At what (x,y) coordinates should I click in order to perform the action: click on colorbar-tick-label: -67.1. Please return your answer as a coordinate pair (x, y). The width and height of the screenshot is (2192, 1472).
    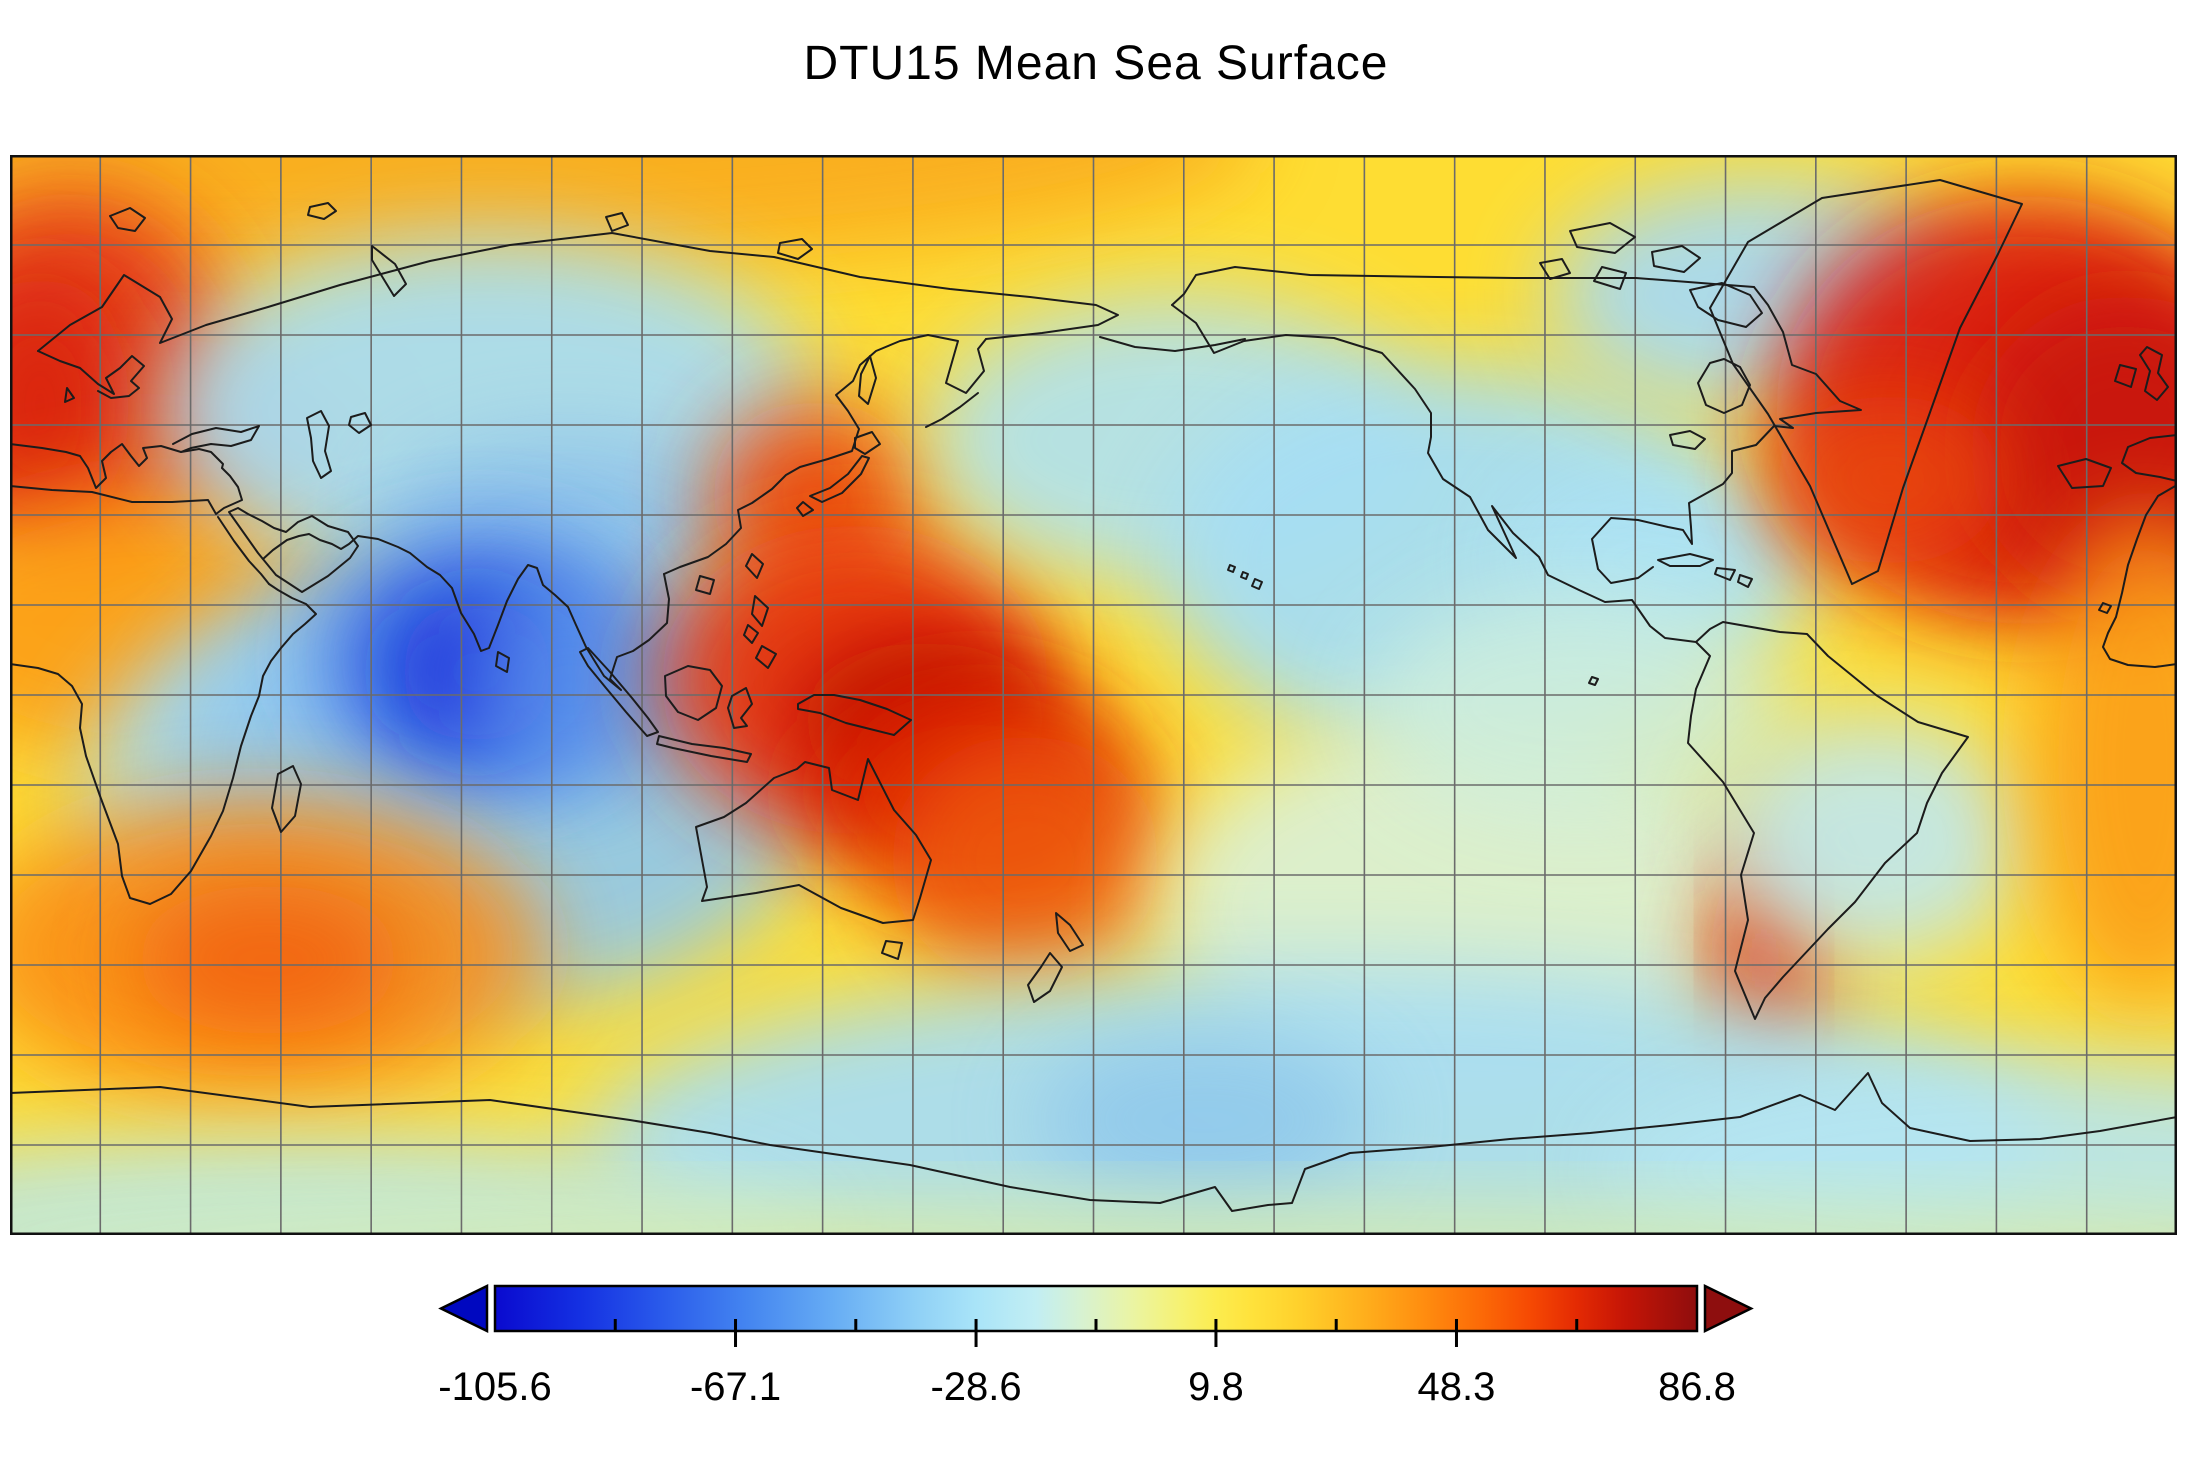
    Looking at the image, I should click on (735, 1387).